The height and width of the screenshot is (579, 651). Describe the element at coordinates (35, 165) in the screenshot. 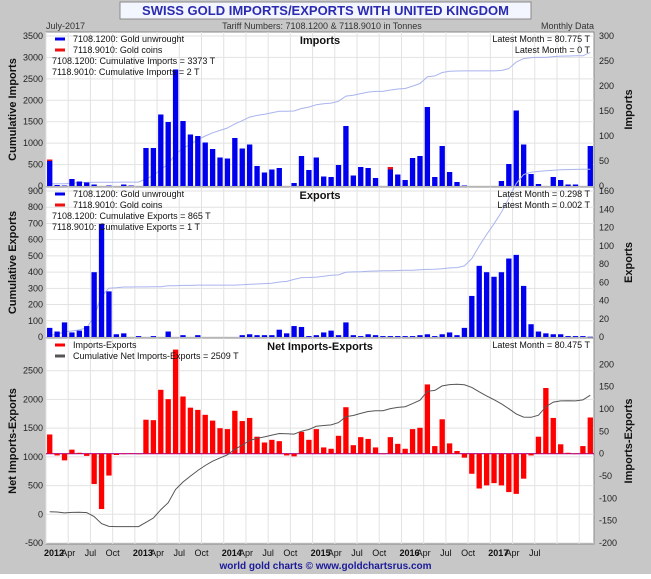

I see `imports-left-tick-label: 500` at that location.